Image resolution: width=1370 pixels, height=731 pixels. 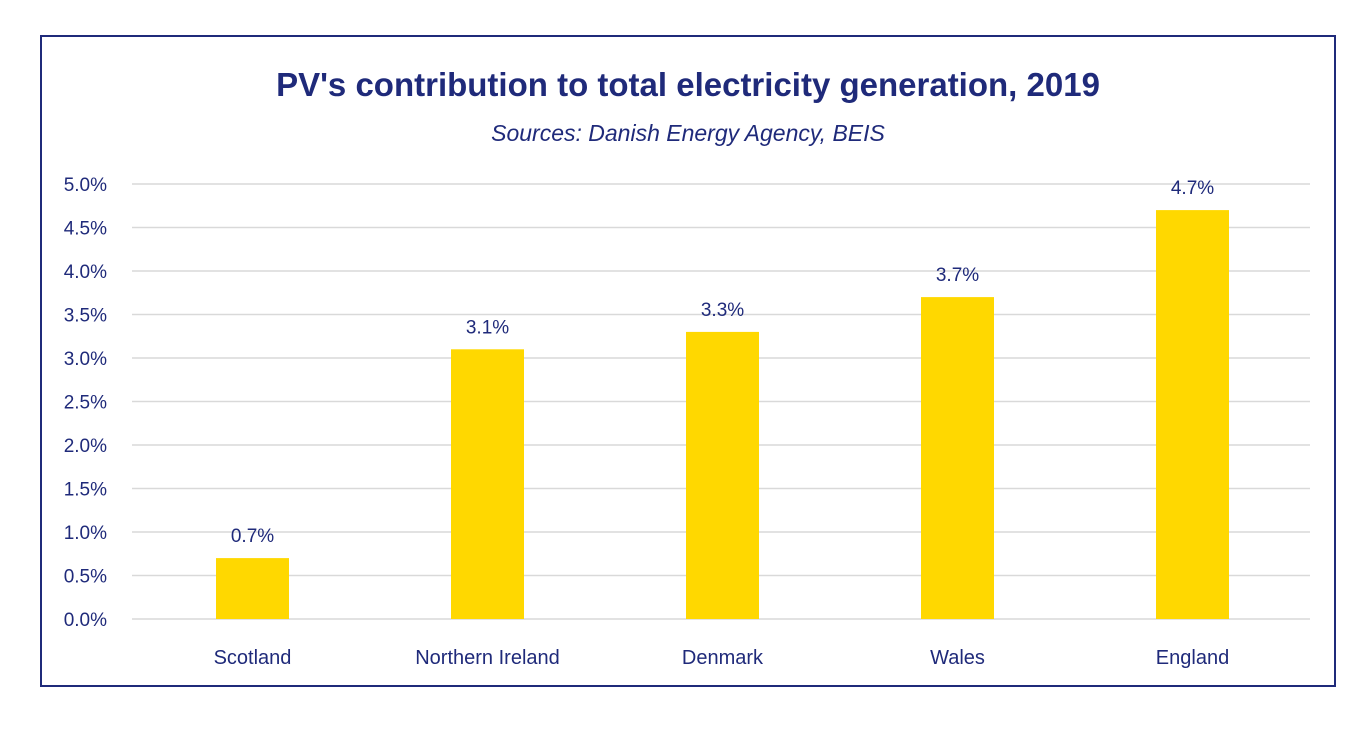 What do you see at coordinates (1192, 658) in the screenshot?
I see `category-label: England` at bounding box center [1192, 658].